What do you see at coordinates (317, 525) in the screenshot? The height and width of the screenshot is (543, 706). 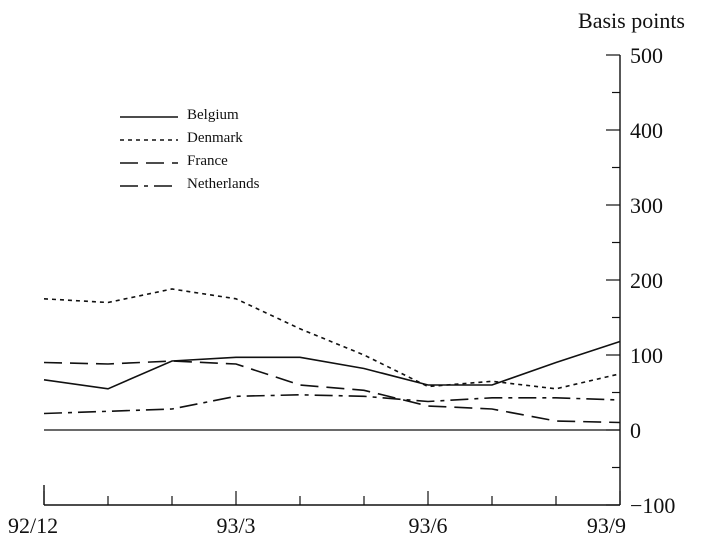 I see `x-tick-labels: 92/12 93/3 93/6 93/9` at bounding box center [317, 525].